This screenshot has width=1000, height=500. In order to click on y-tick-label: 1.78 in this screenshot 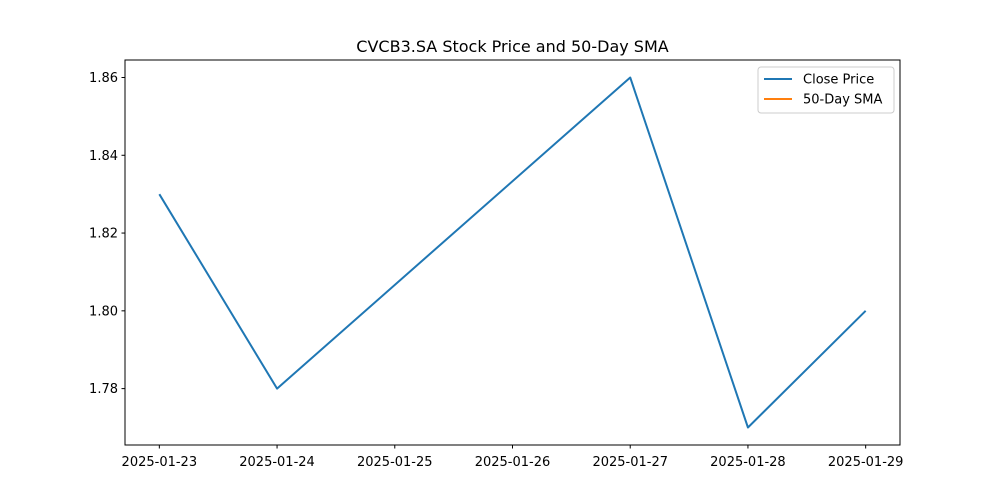, I will do `click(103, 389)`.